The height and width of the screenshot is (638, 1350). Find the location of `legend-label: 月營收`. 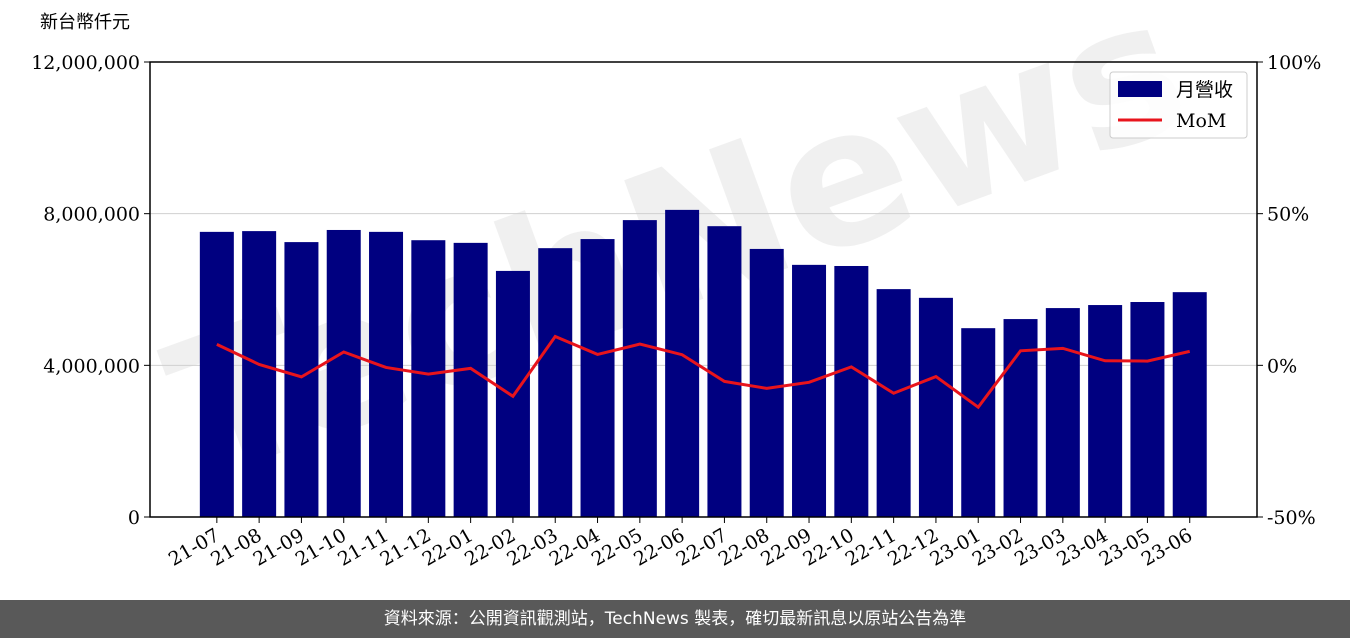

legend-label: 月營收 is located at coordinates (1204, 90).